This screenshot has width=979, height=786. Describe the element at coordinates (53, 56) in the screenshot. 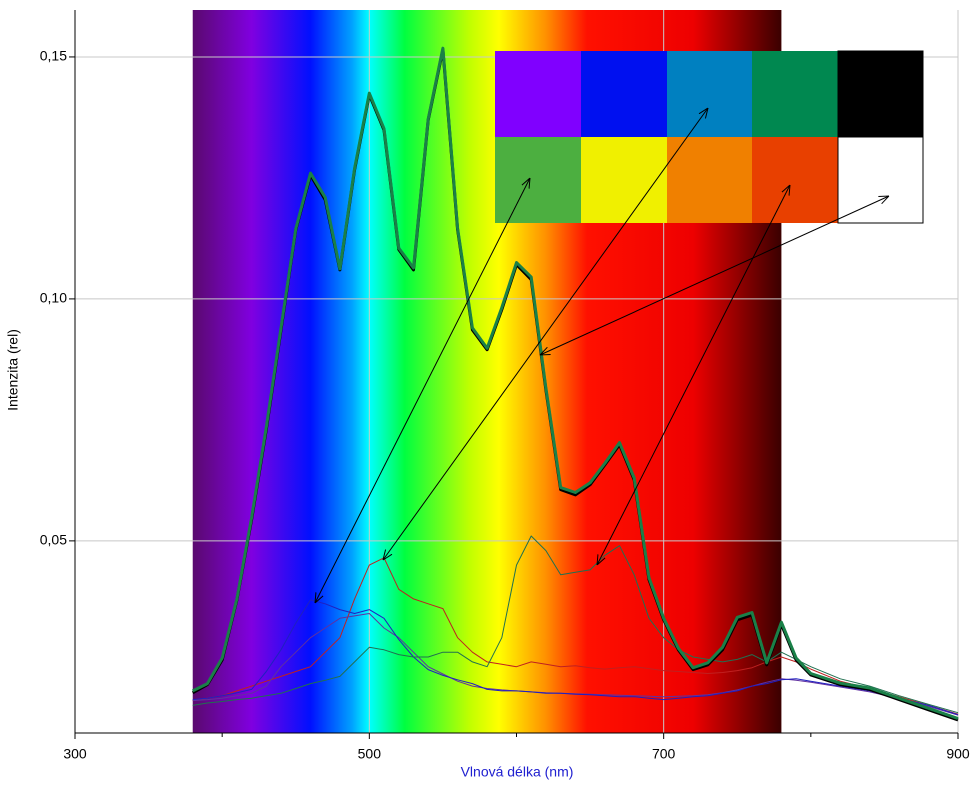

I see `y-tick-label: 0,15` at that location.